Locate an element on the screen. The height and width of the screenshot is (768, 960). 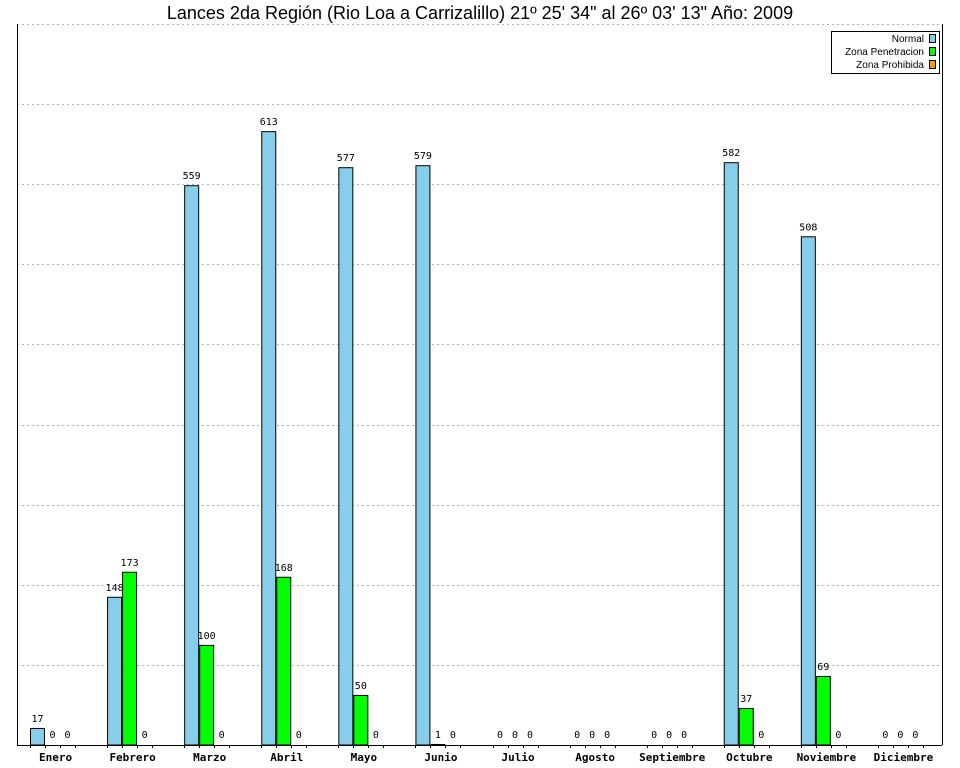
data-label: 148 is located at coordinates (115, 588).